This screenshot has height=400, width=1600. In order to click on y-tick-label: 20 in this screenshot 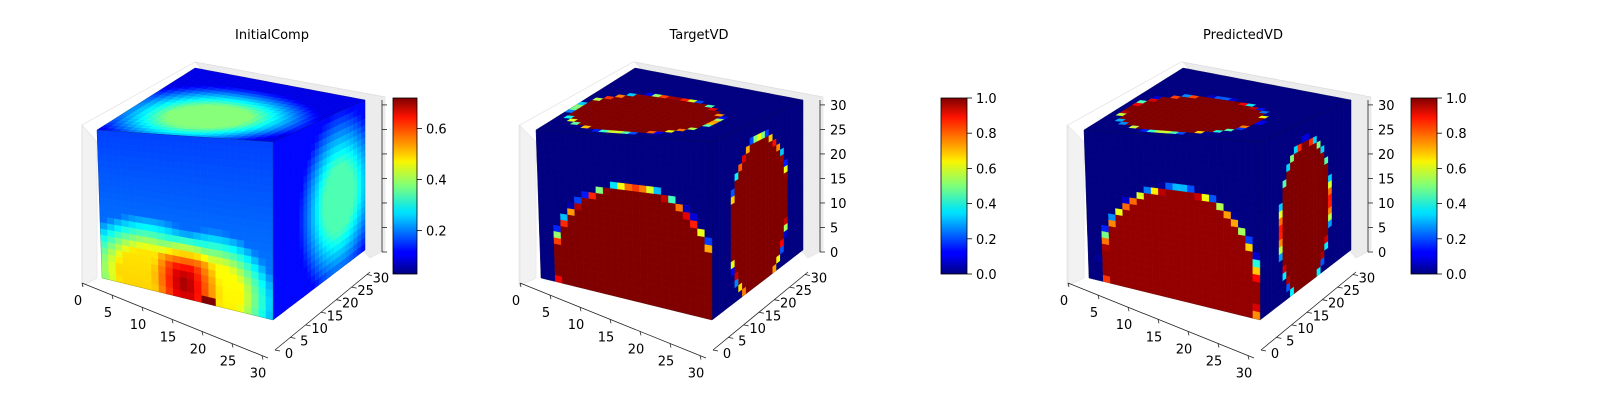, I will do `click(350, 304)`.